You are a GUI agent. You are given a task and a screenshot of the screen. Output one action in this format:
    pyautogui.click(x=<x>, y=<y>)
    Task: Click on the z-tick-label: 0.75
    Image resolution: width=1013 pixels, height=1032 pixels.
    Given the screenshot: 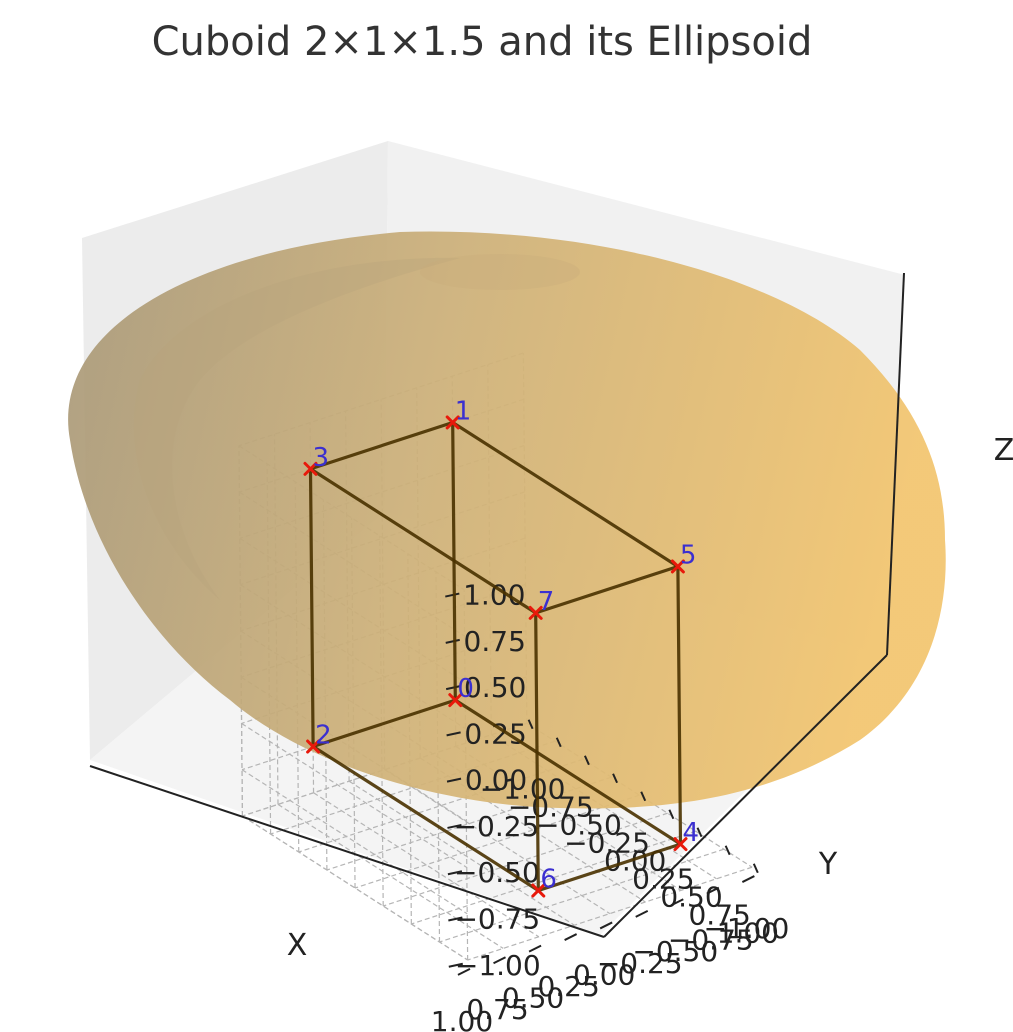 What is the action you would take?
    pyautogui.click(x=495, y=641)
    